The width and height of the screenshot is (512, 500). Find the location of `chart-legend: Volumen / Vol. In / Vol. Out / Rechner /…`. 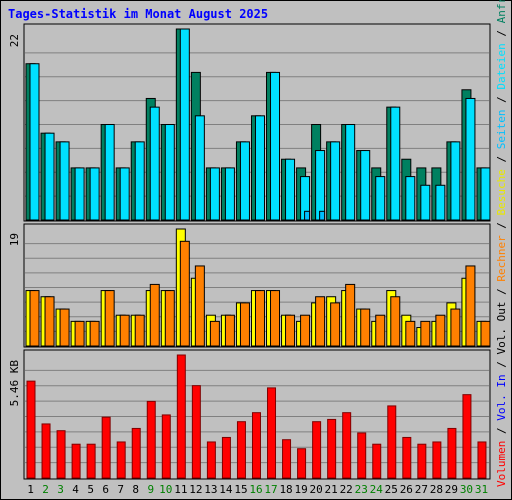

chart-legend: Volumen / Vol. In / Vol. Out / Rechner /… is located at coordinates (501, 243).